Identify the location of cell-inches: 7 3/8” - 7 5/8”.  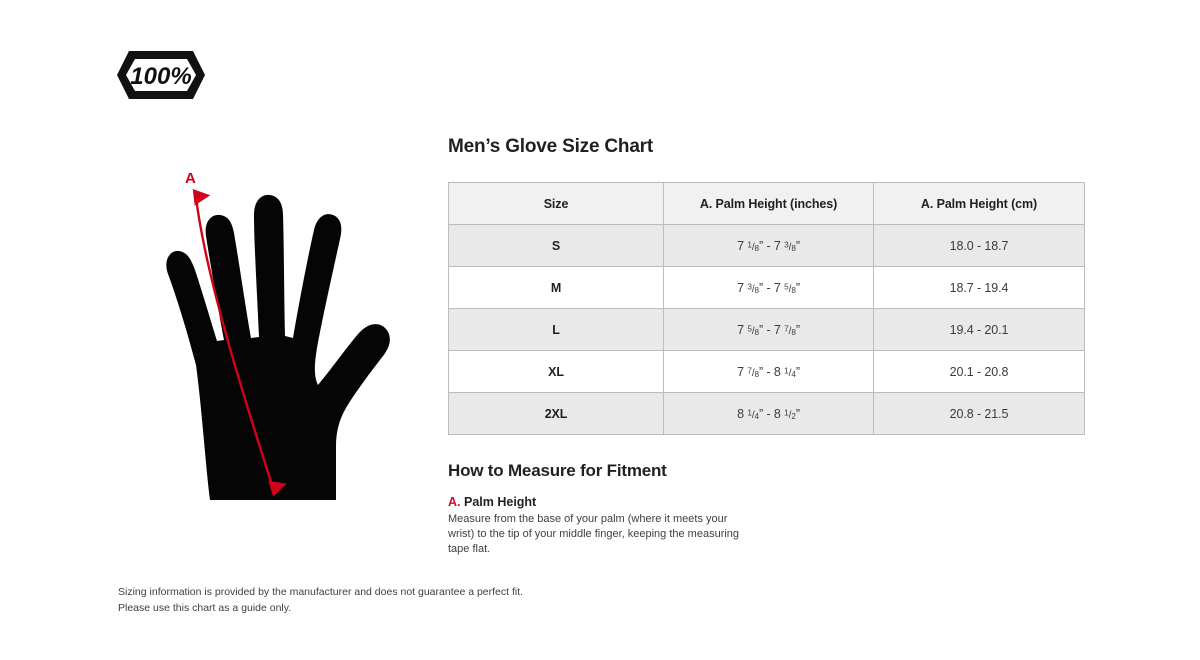
(768, 287).